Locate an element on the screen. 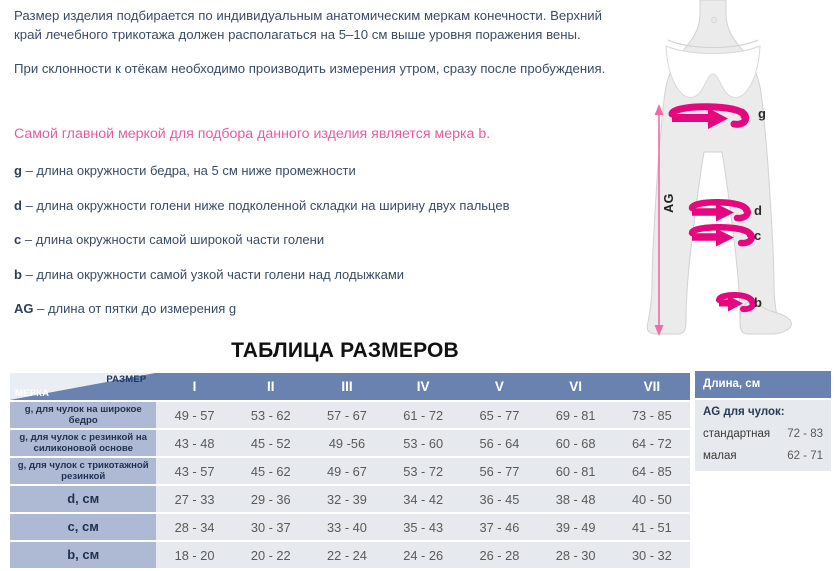 This screenshot has width=836, height=571. header-corner-size-label: РАЗМЕР is located at coordinates (126, 379).